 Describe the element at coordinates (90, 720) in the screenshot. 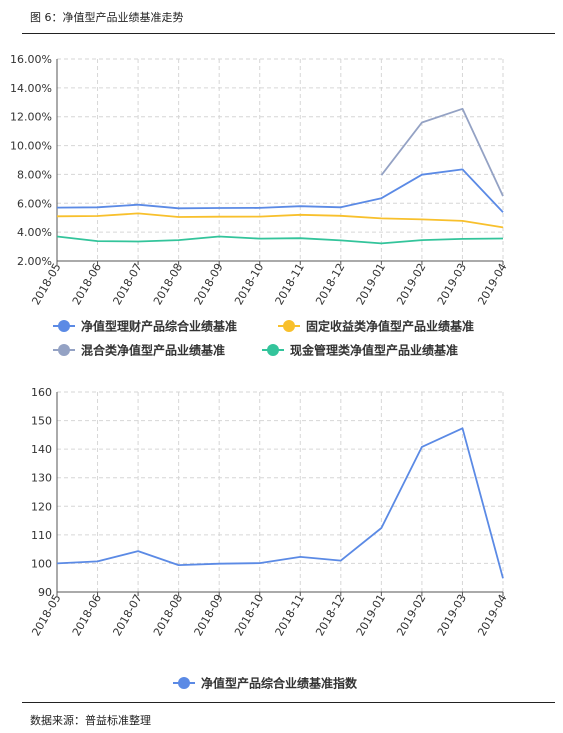

I see `source-note: 数据来源：普益标准整理` at that location.